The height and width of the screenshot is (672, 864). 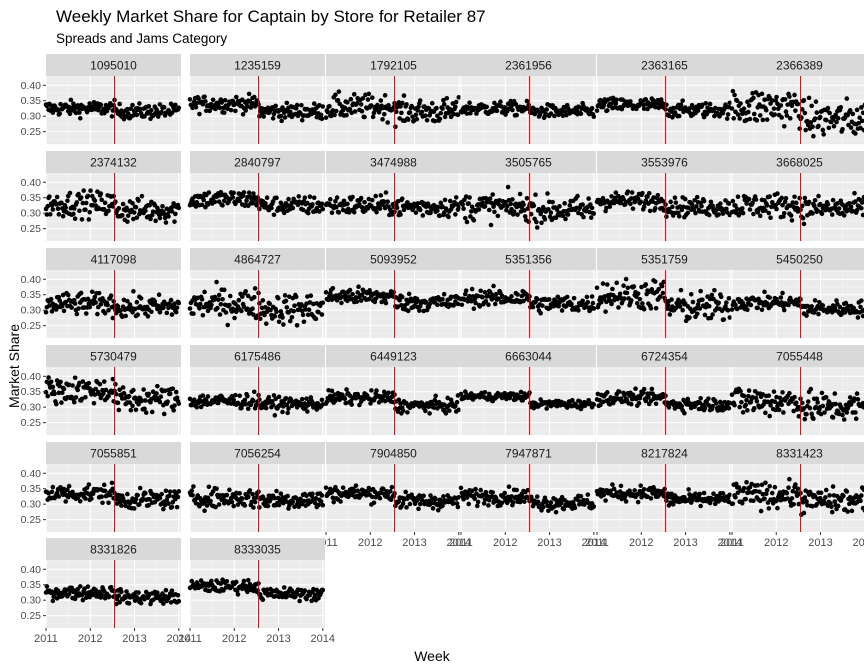 What do you see at coordinates (31, 214) in the screenshot?
I see `y-tick-label: 0.30` at bounding box center [31, 214].